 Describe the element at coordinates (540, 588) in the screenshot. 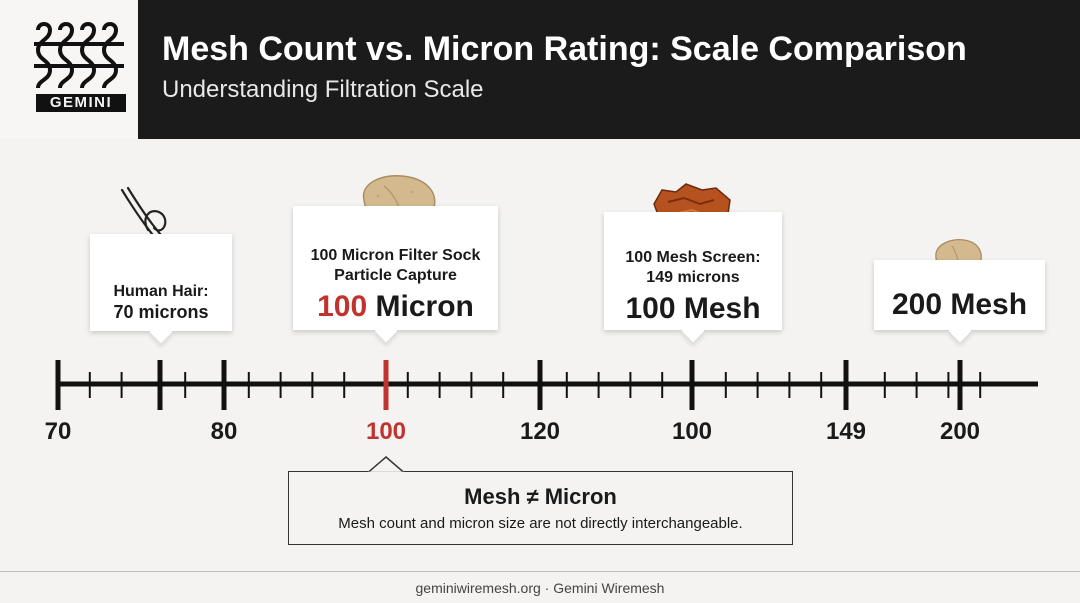

I see `footer-credit: geminiwiremesh.org · Gemini Wiremesh` at that location.